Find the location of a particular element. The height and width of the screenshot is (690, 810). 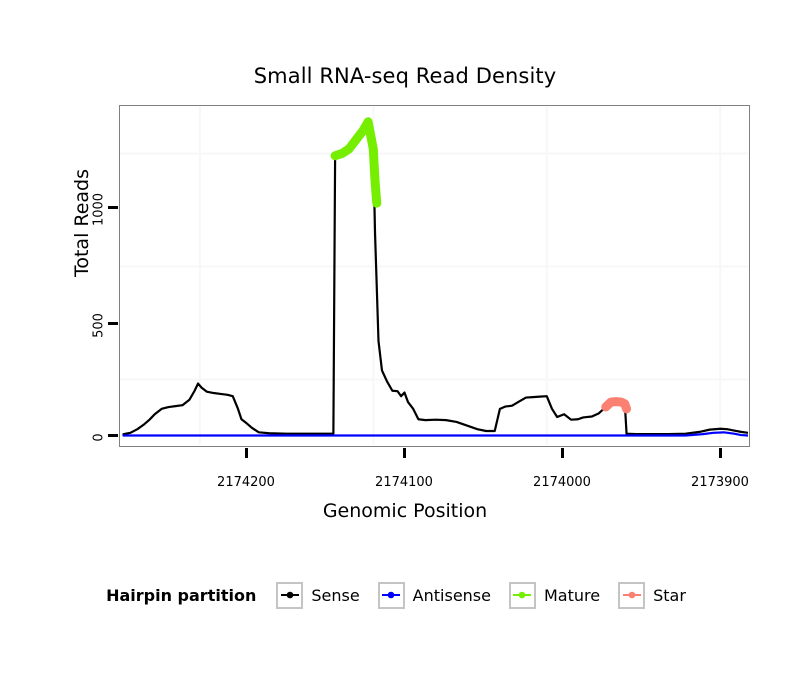

legend-item-sense: Sense is located at coordinates (324, 595).